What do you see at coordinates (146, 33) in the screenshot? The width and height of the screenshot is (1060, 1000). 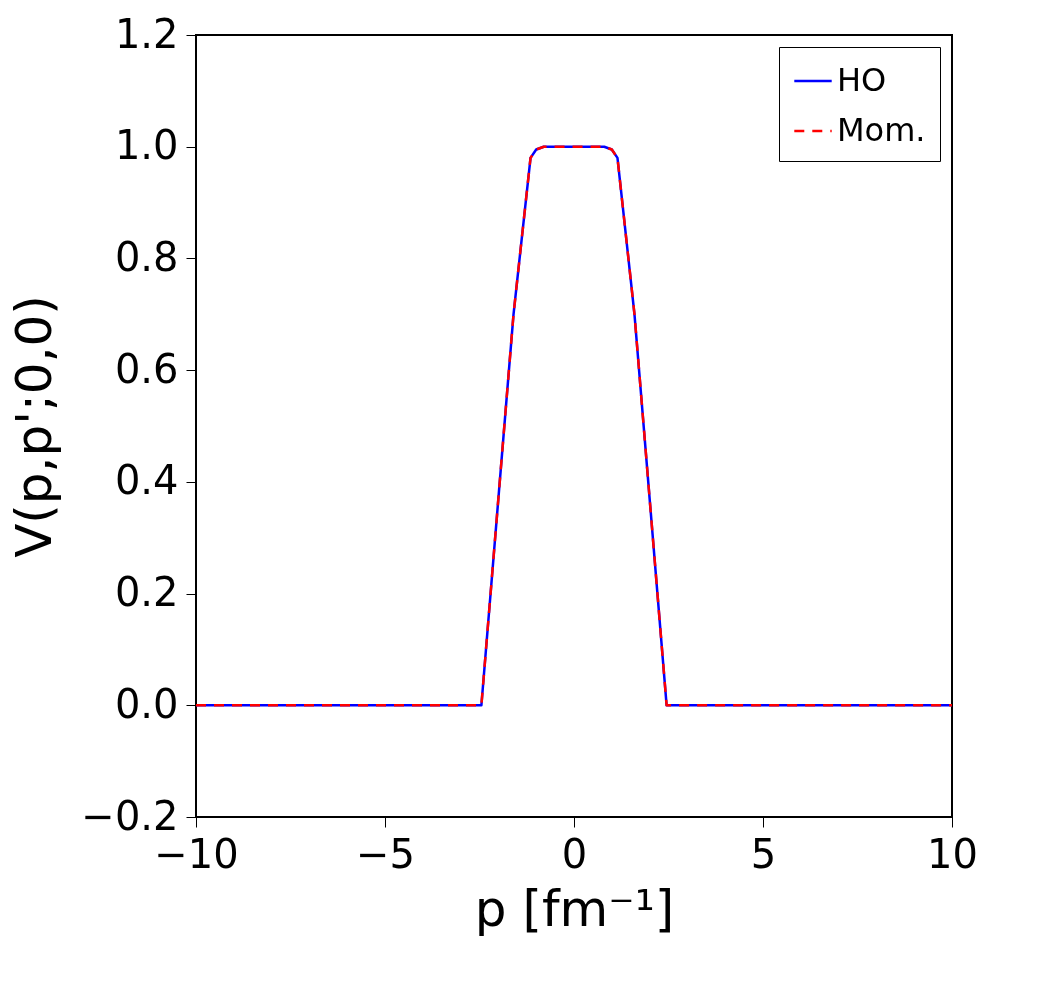 I see `y-tick-label: 1.2` at bounding box center [146, 33].